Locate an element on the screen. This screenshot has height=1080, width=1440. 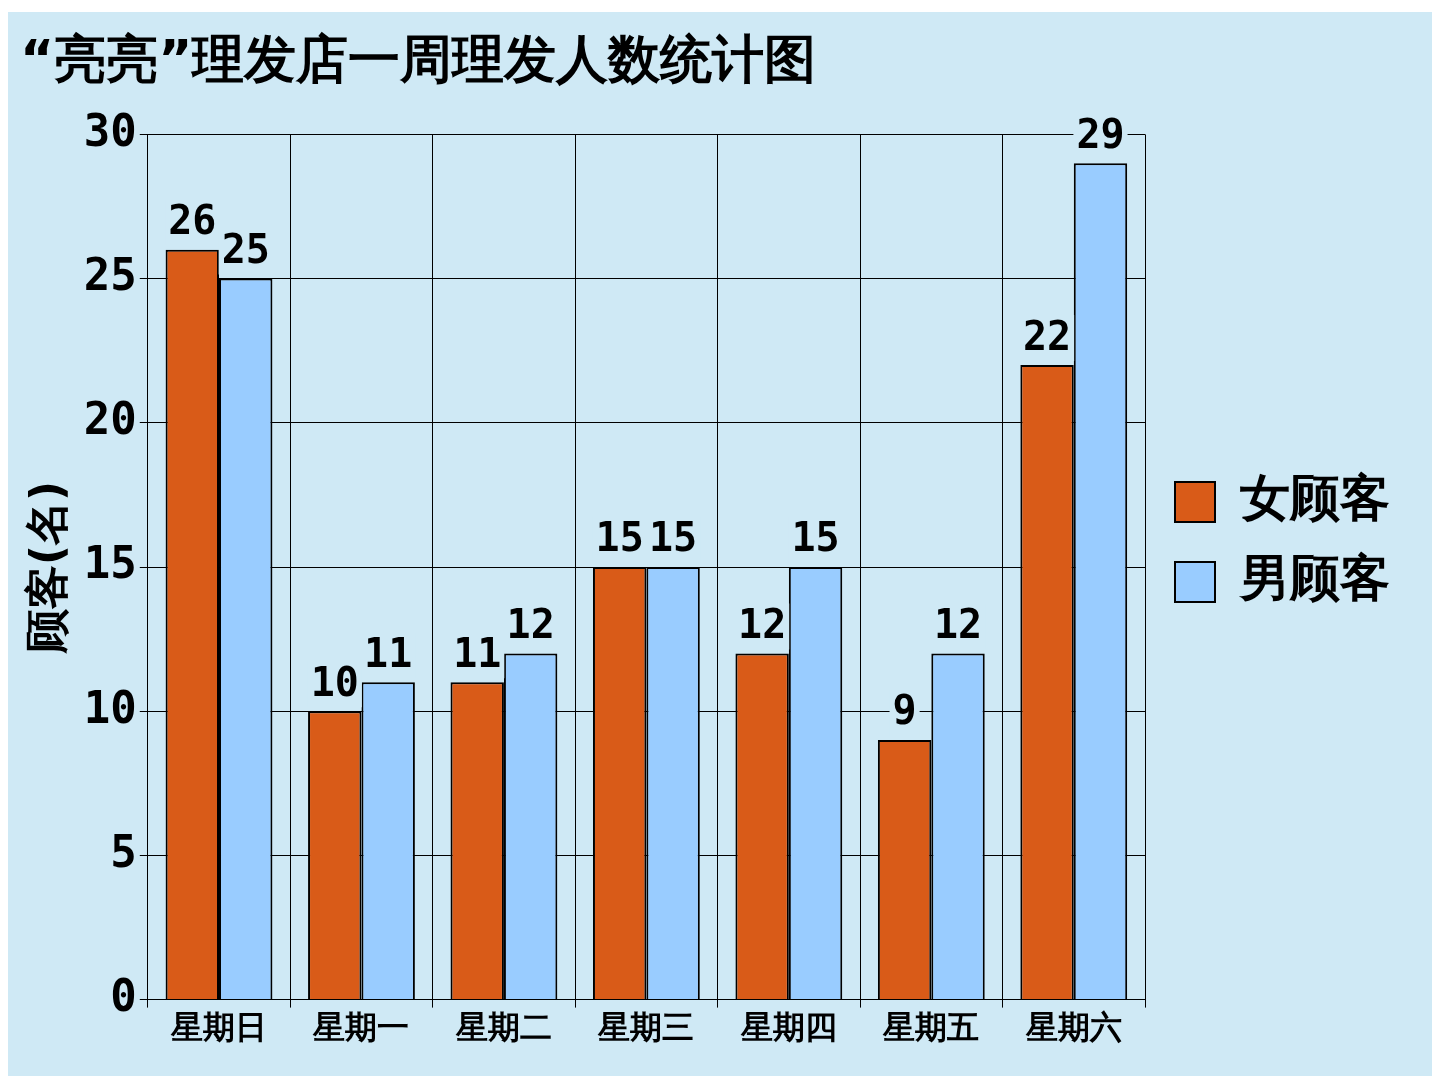
y-tick-label: 5 is located at coordinates (123, 851).